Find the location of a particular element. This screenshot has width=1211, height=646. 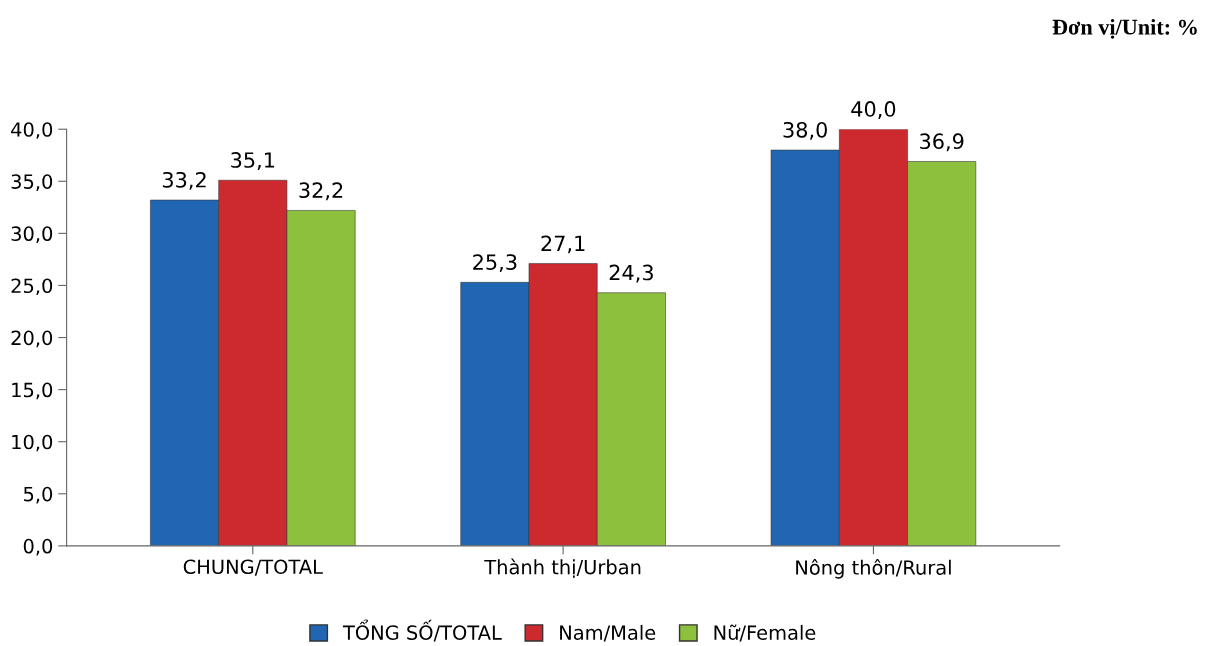

data-label: 36,9 is located at coordinates (942, 142).